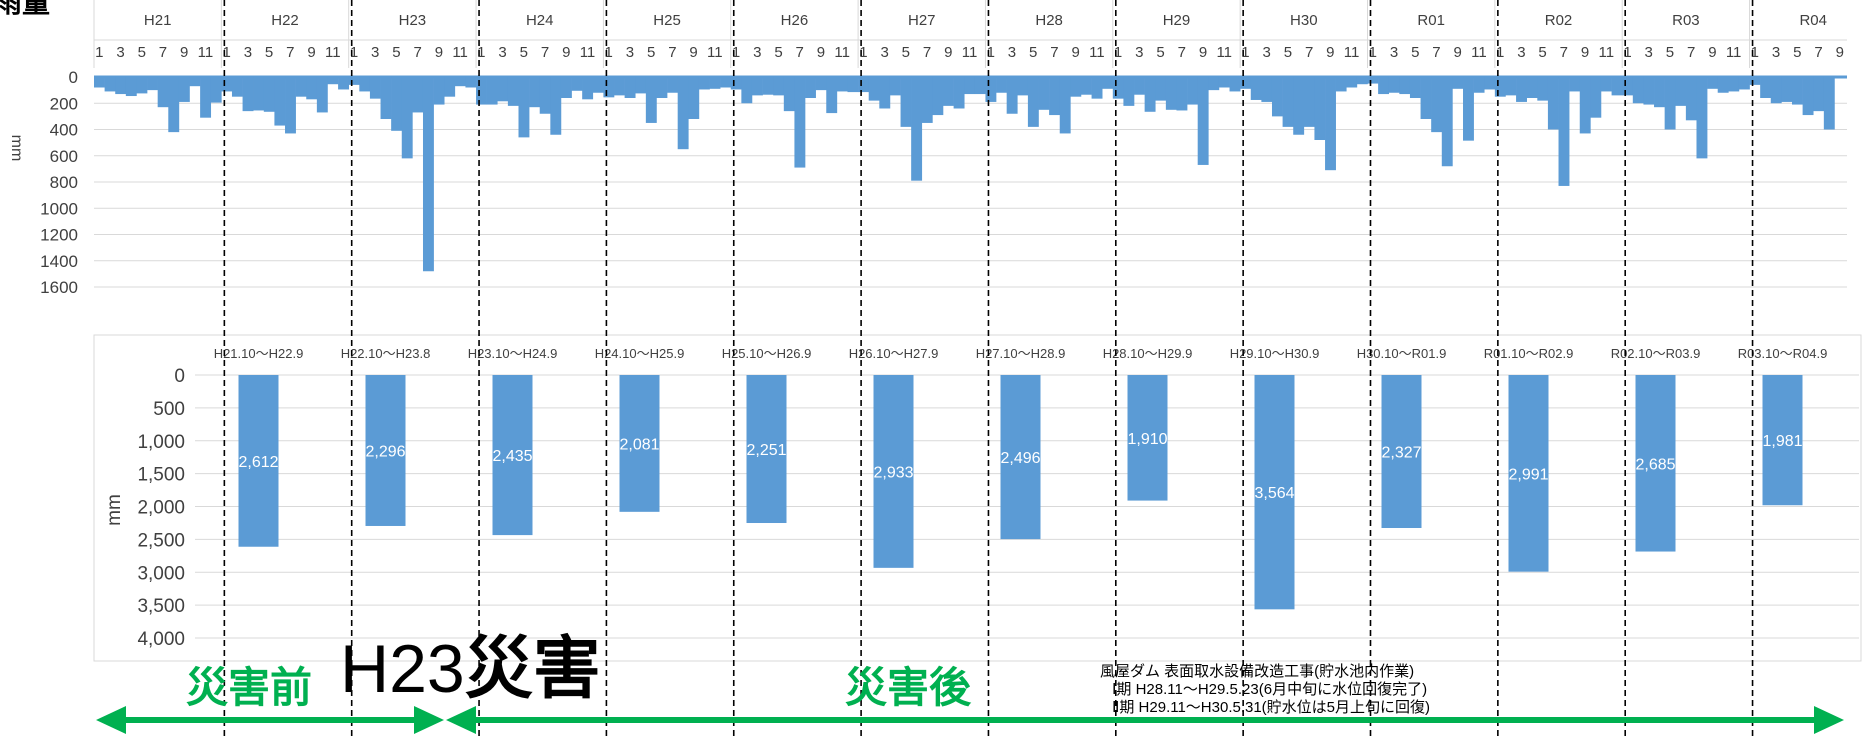  What do you see at coordinates (533, 669) in the screenshot?
I see `disaster-event-word: 災害` at bounding box center [533, 669].